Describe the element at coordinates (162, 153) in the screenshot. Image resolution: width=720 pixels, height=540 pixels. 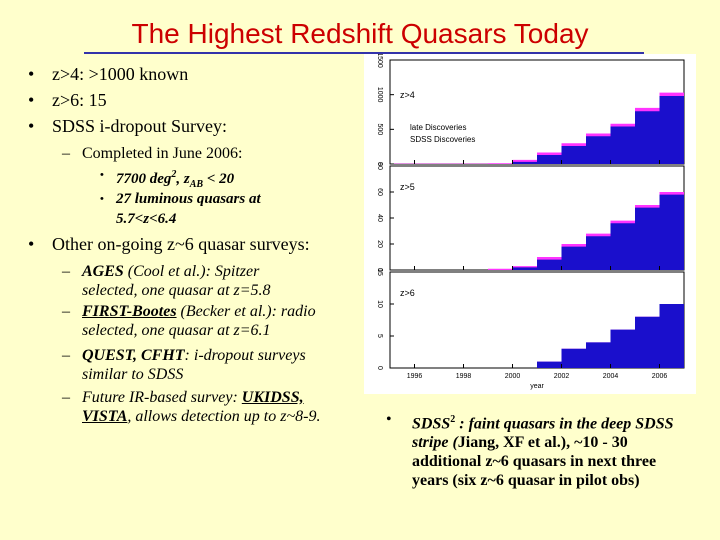
I see `sub-completed-text: Completed in June 2006:` at that location.